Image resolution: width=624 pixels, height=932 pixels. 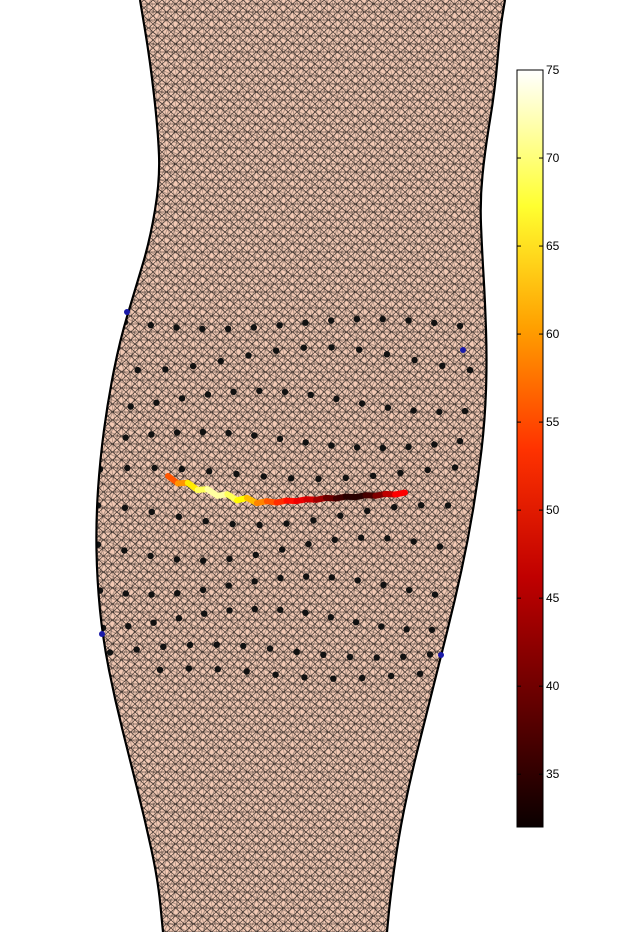 I want to click on colorbar-tick-label: 45, so click(x=553, y=598).